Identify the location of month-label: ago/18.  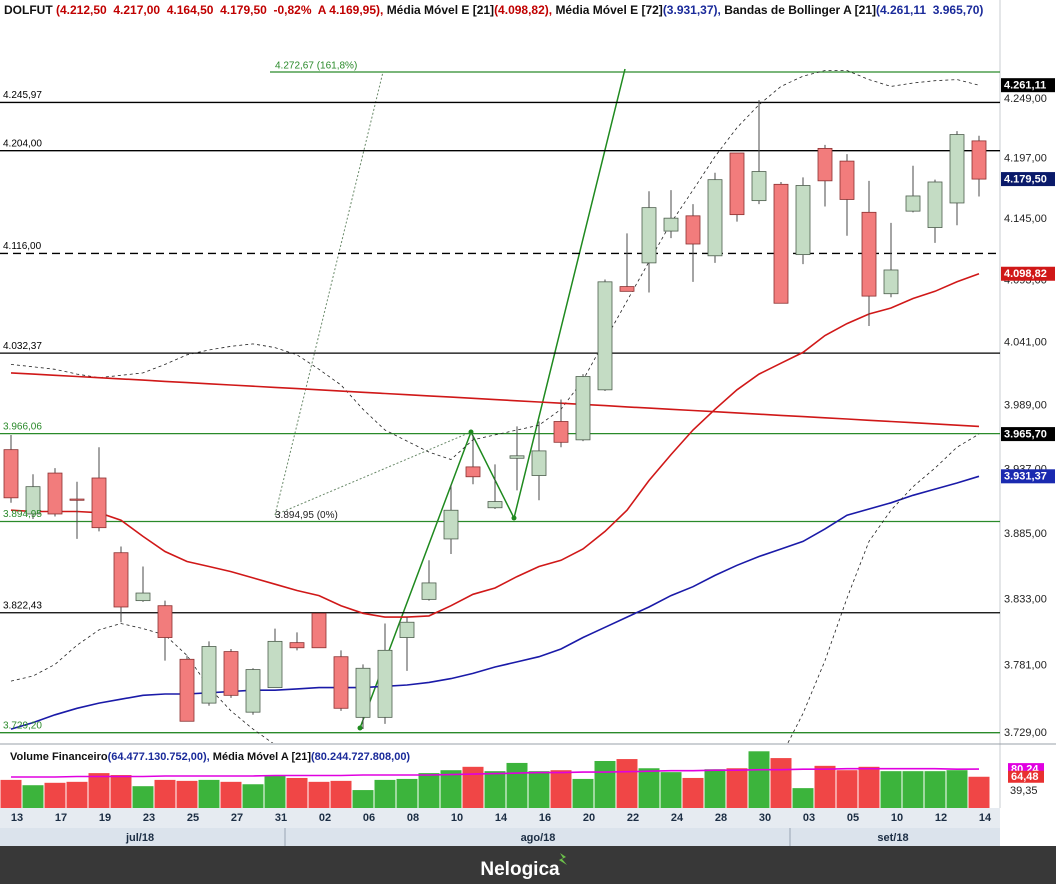
(538, 838).